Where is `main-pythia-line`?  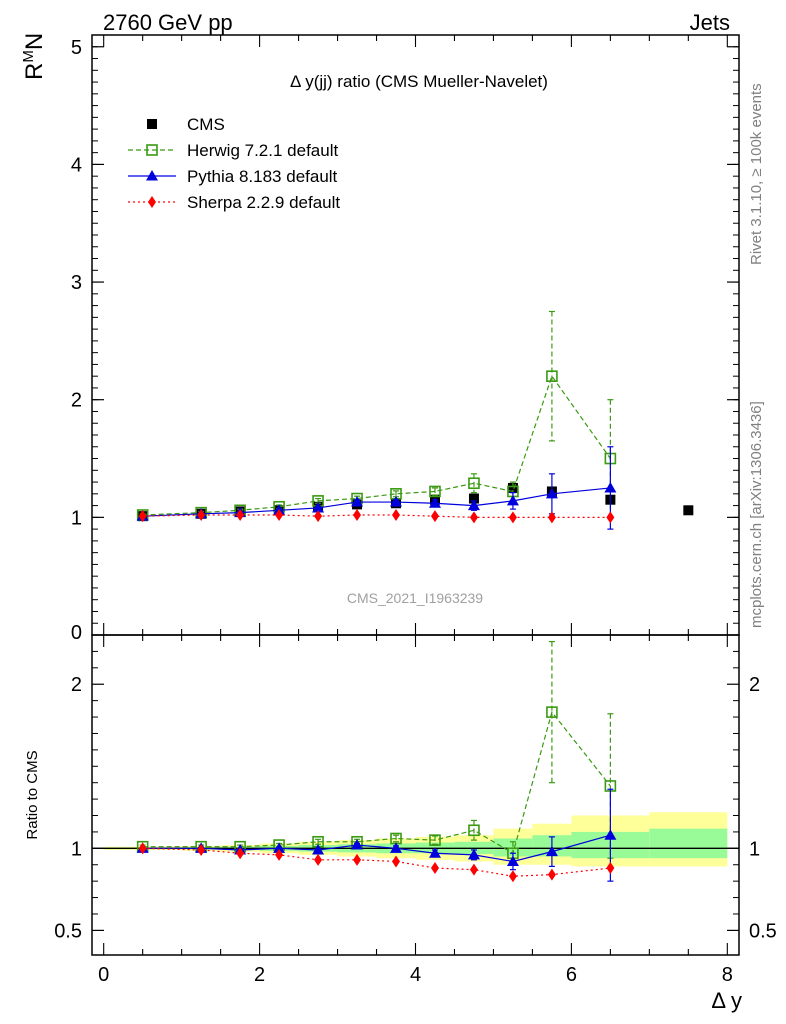 main-pythia-line is located at coordinates (376, 502).